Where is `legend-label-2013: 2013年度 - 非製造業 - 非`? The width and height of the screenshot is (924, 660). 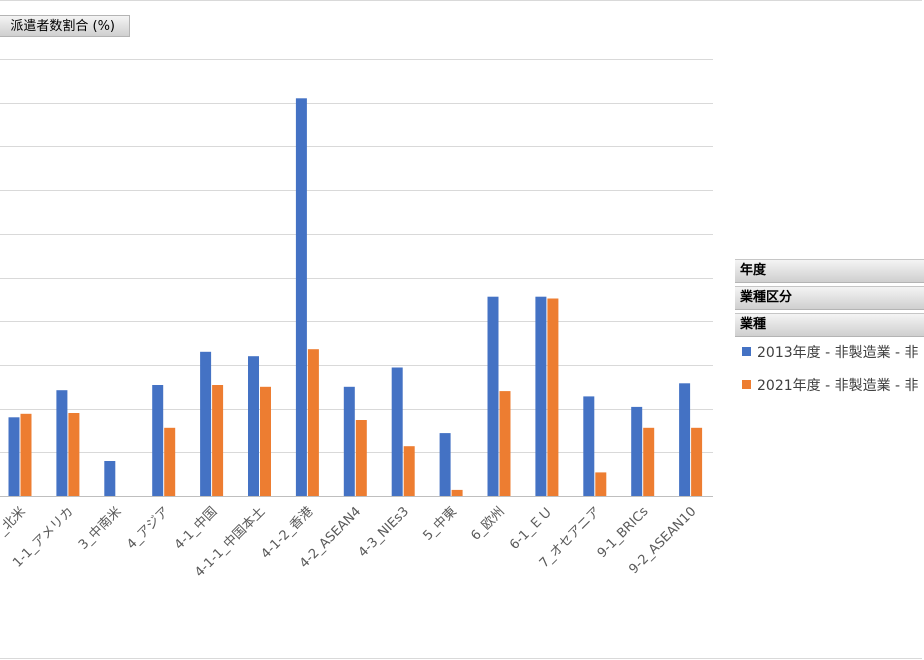 legend-label-2013: 2013年度 - 非製造業 - 非 is located at coordinates (838, 353).